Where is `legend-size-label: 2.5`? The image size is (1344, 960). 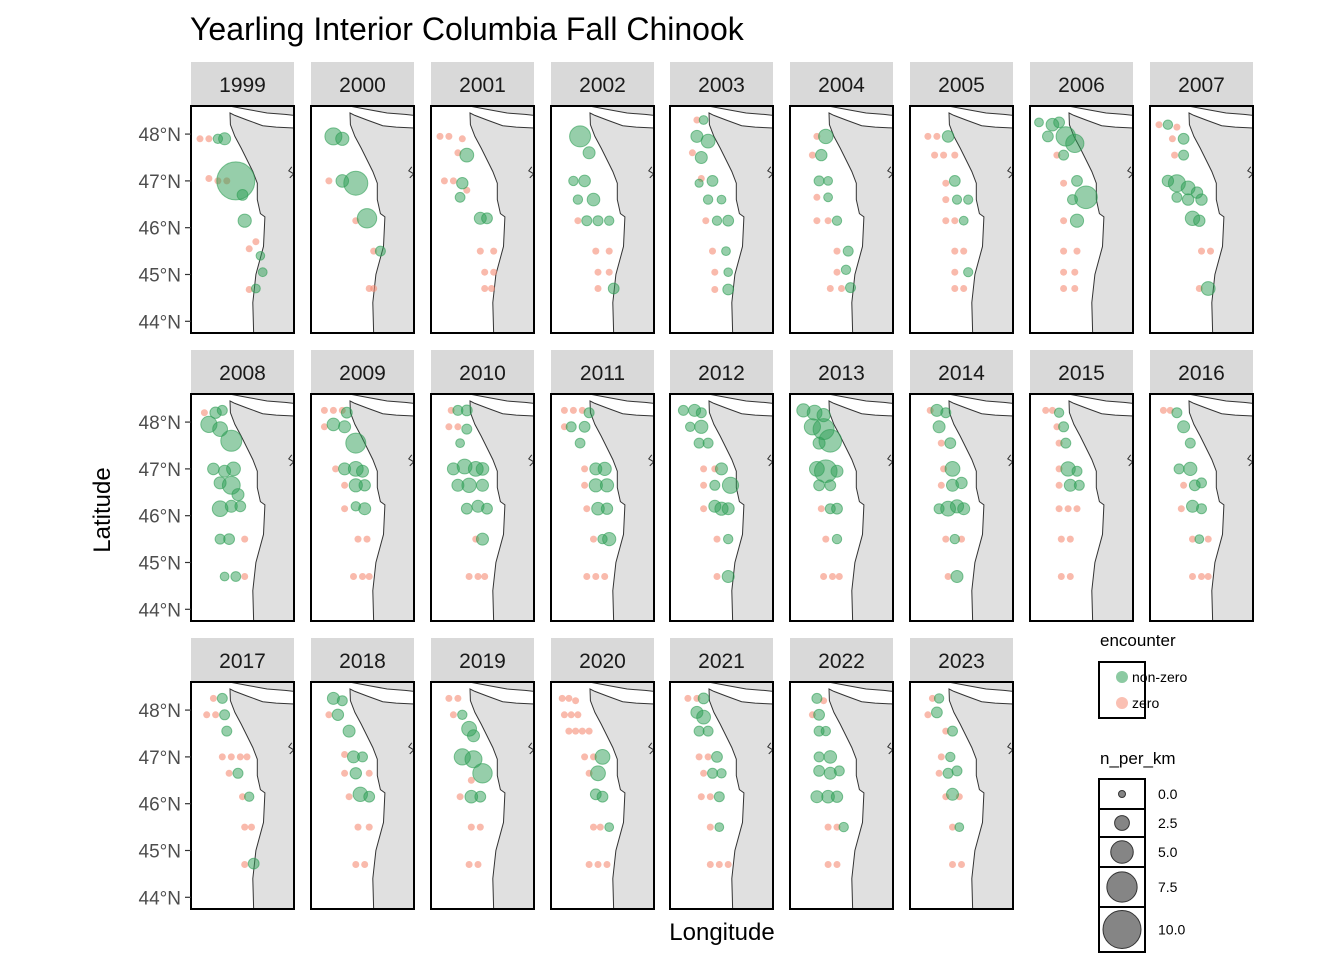 legend-size-label: 2.5 is located at coordinates (1168, 823).